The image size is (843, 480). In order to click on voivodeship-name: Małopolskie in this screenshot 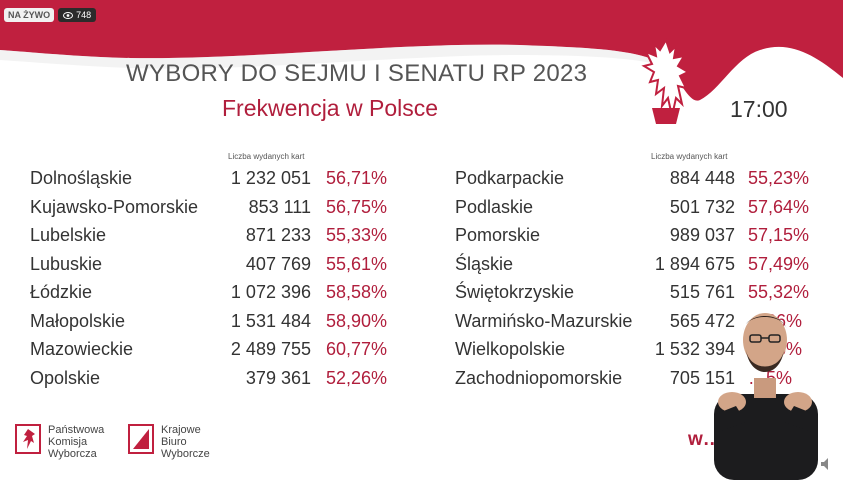, I will do `click(78, 320)`.